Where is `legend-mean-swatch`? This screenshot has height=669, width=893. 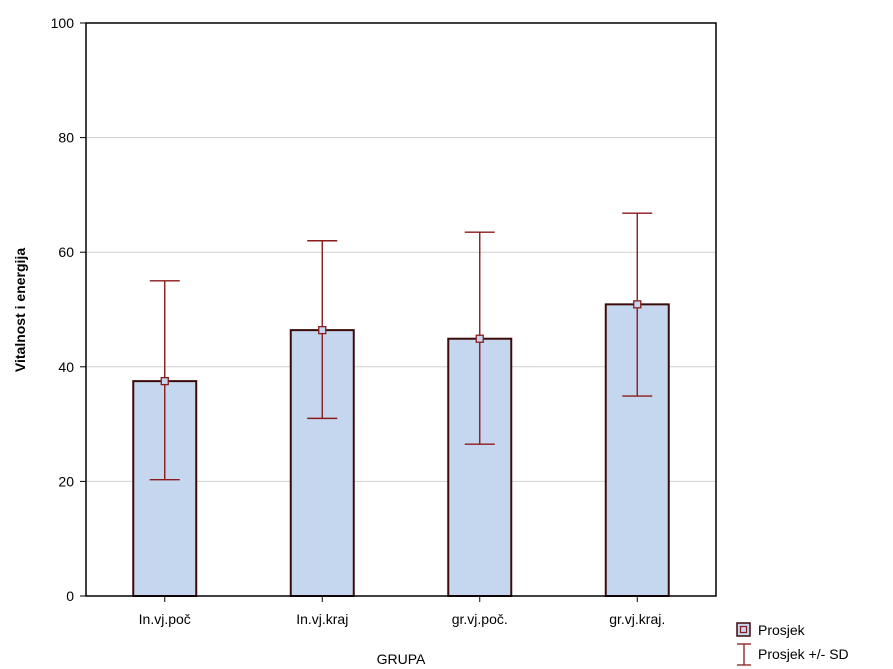 legend-mean-swatch is located at coordinates (743, 629).